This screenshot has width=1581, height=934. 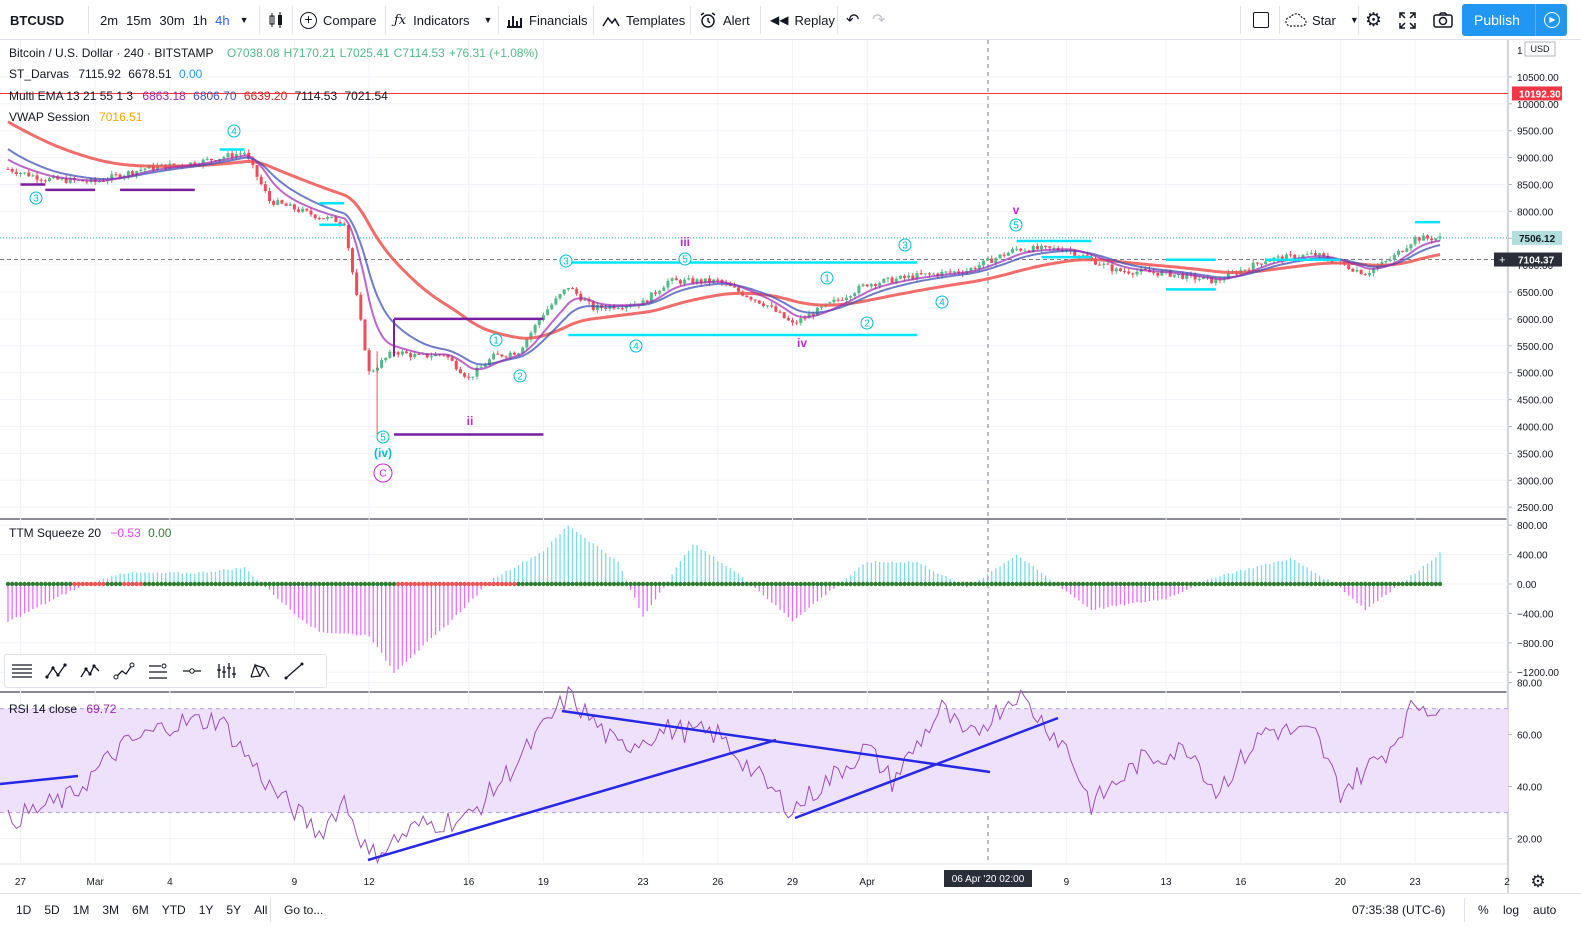 What do you see at coordinates (173, 910) in the screenshot?
I see `range-ytd: YTD` at bounding box center [173, 910].